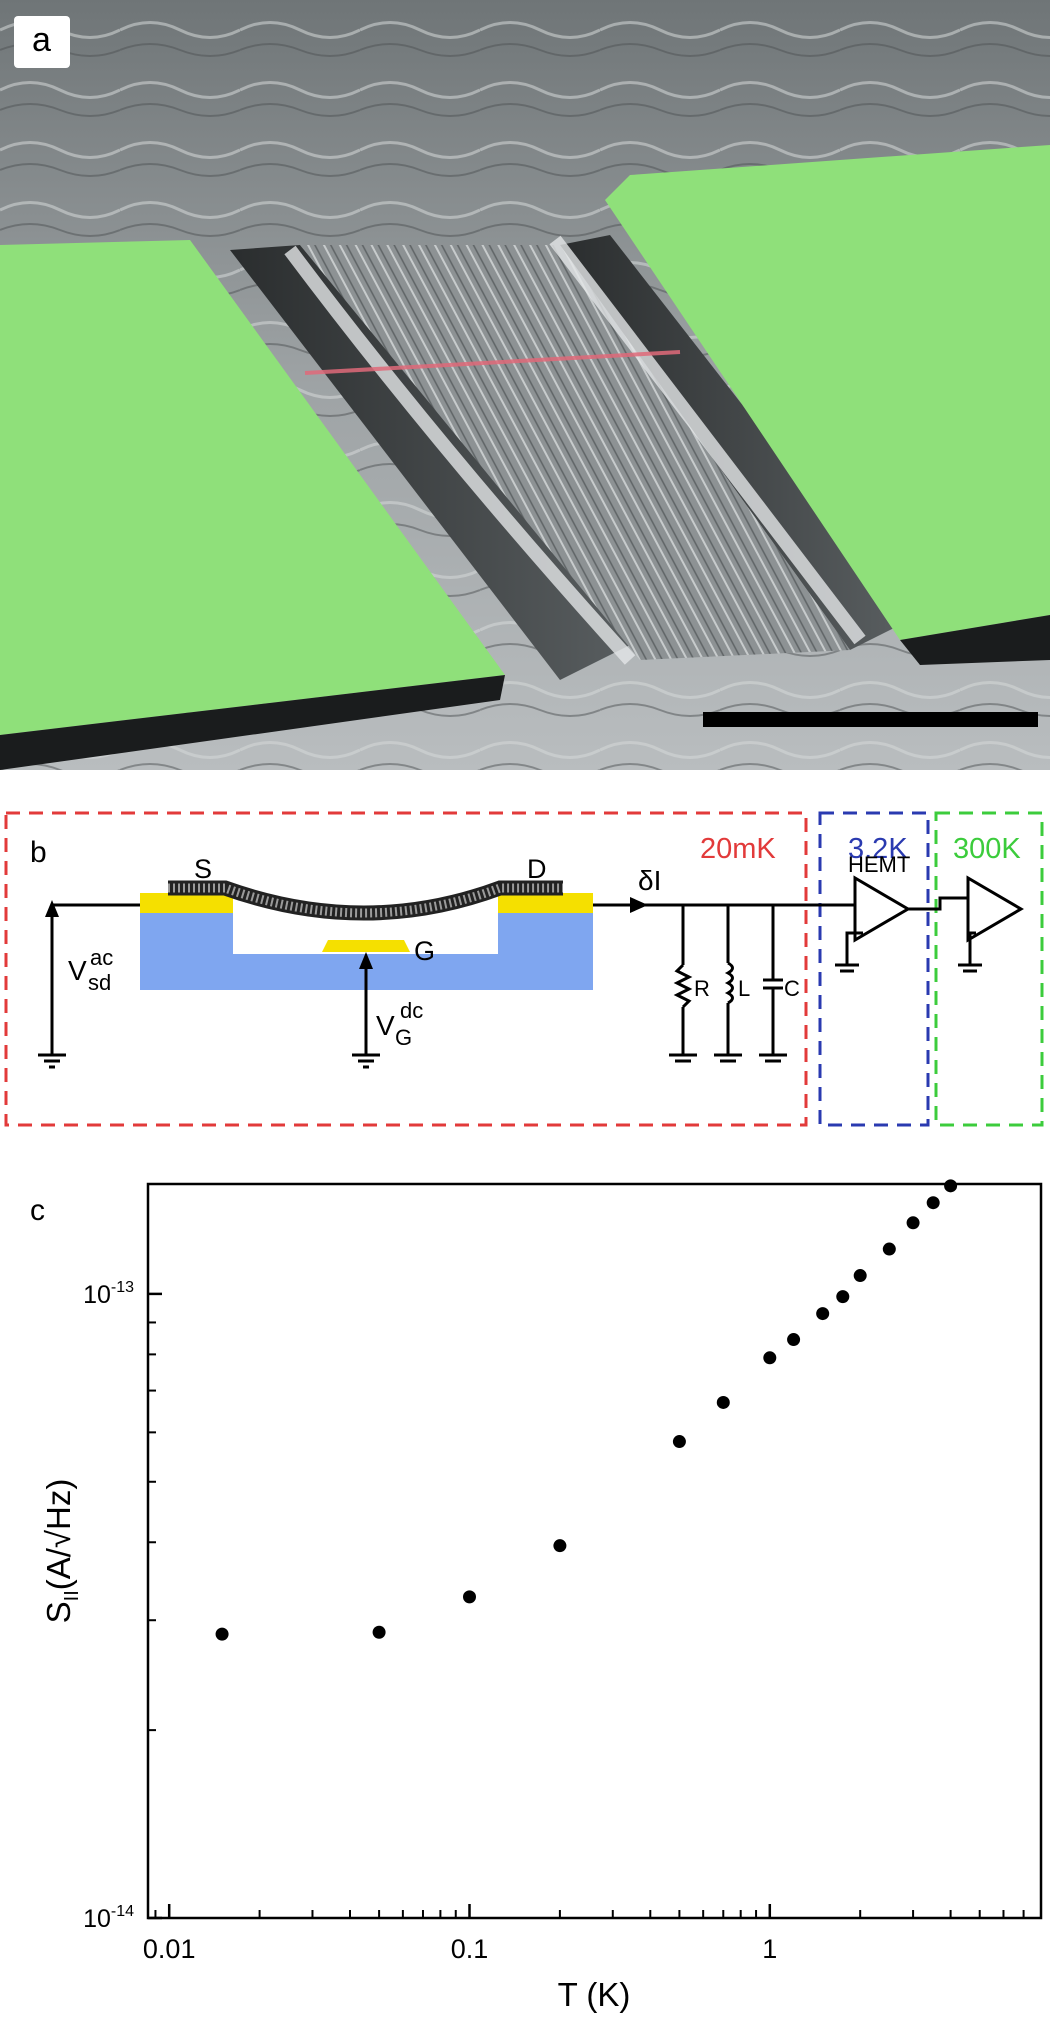 The image size is (1050, 2021). Describe the element at coordinates (385, 1025) in the screenshot. I see `vg-label: V` at that location.